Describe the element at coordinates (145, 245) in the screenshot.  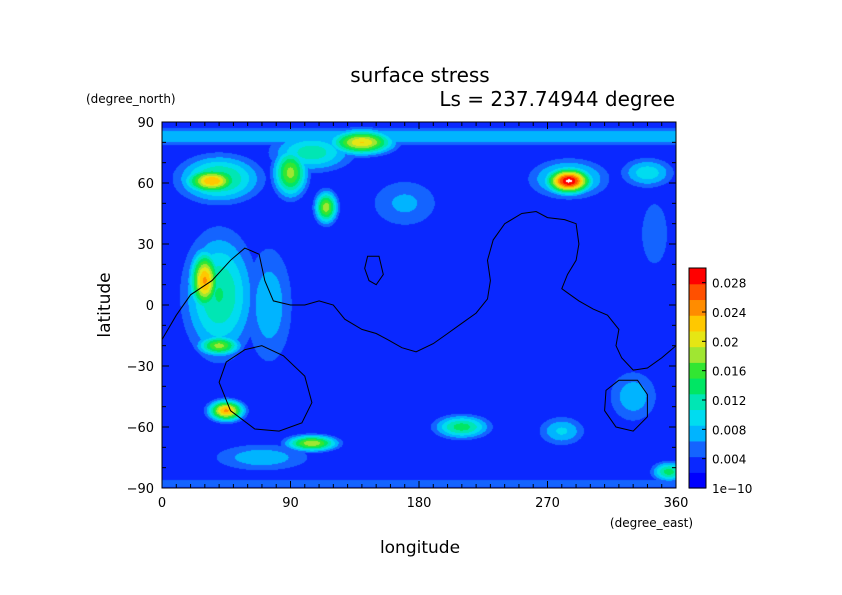
I see `y-tick-label: 30` at that location.